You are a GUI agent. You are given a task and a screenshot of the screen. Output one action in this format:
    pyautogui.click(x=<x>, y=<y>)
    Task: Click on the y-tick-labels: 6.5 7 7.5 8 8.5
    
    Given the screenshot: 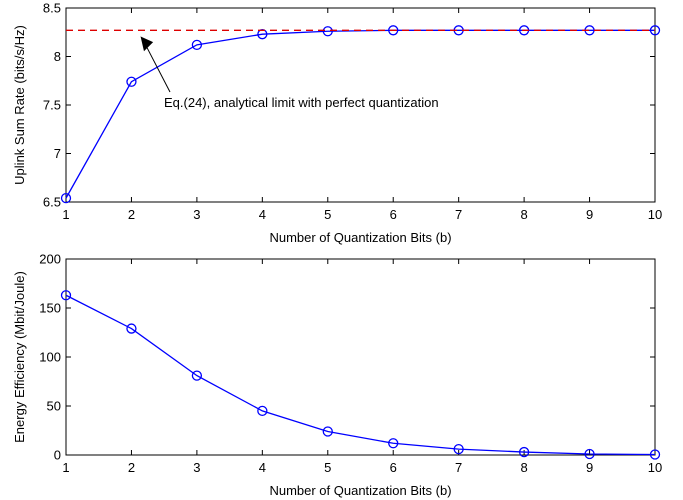 What is the action you would take?
    pyautogui.click(x=52, y=105)
    